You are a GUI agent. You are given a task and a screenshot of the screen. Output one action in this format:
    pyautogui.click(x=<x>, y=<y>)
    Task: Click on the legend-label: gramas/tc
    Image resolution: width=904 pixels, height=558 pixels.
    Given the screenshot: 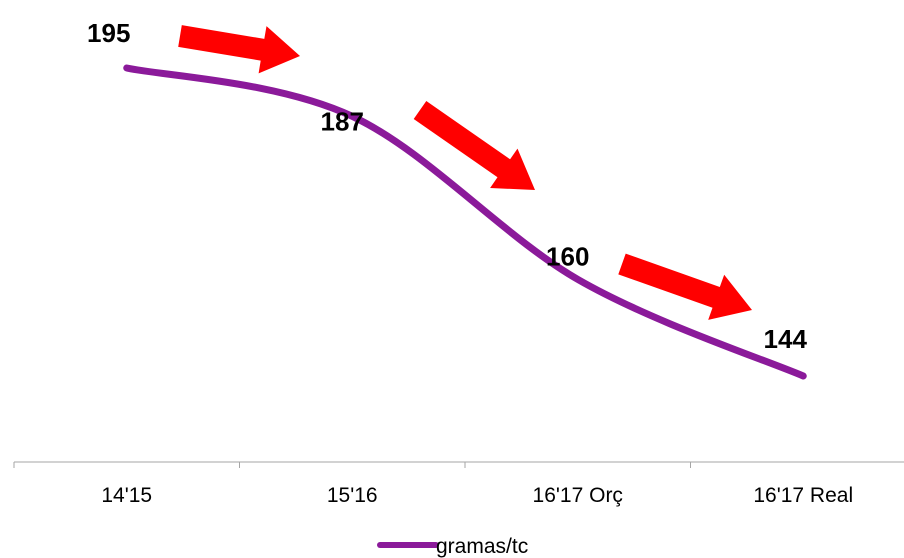 What is the action you would take?
    pyautogui.click(x=482, y=546)
    